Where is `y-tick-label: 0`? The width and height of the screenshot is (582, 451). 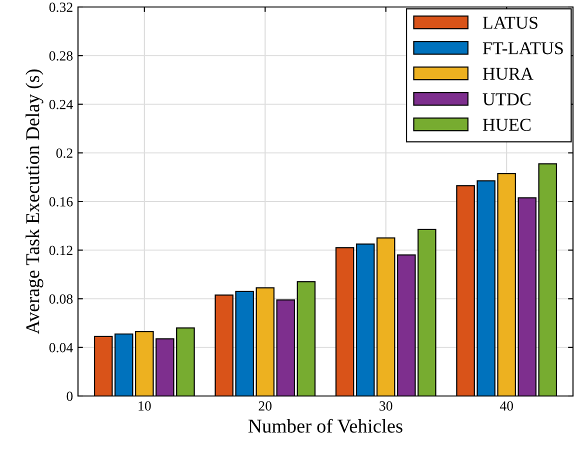 y-tick-label: 0 is located at coordinates (69, 396).